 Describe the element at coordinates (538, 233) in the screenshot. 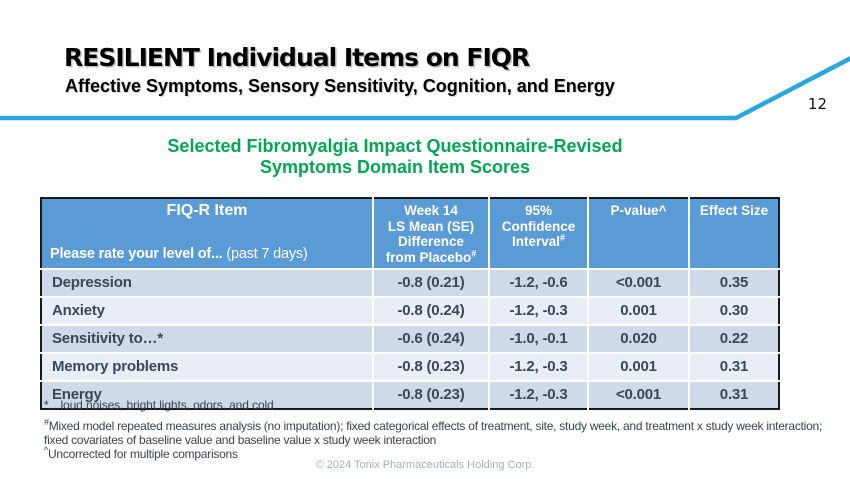

I see `column-header-confidence-interval: 95% Confidence Interval#` at that location.